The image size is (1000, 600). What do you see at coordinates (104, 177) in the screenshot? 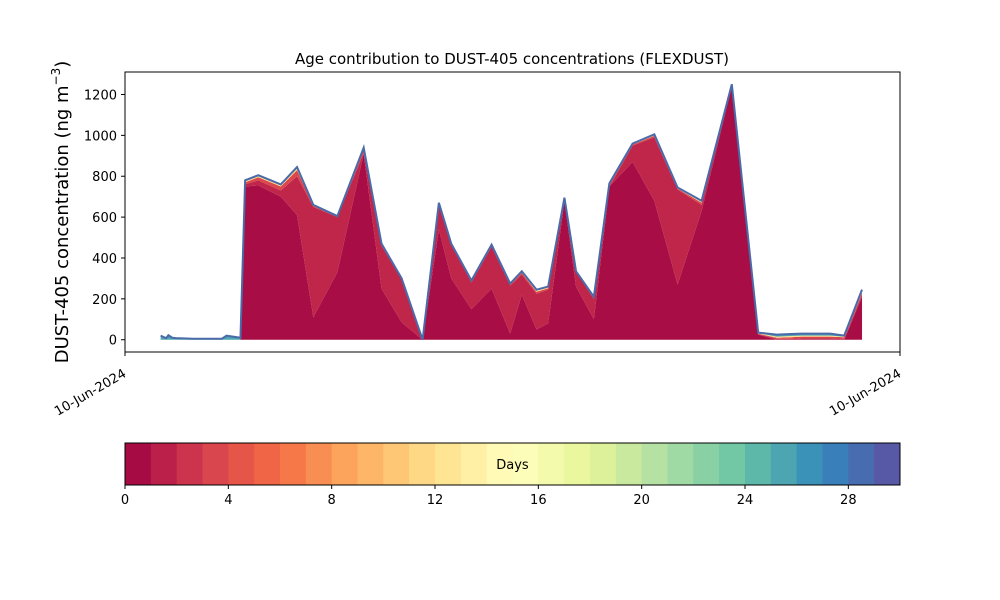
I see `y-tick-label-4: 800` at bounding box center [104, 177].